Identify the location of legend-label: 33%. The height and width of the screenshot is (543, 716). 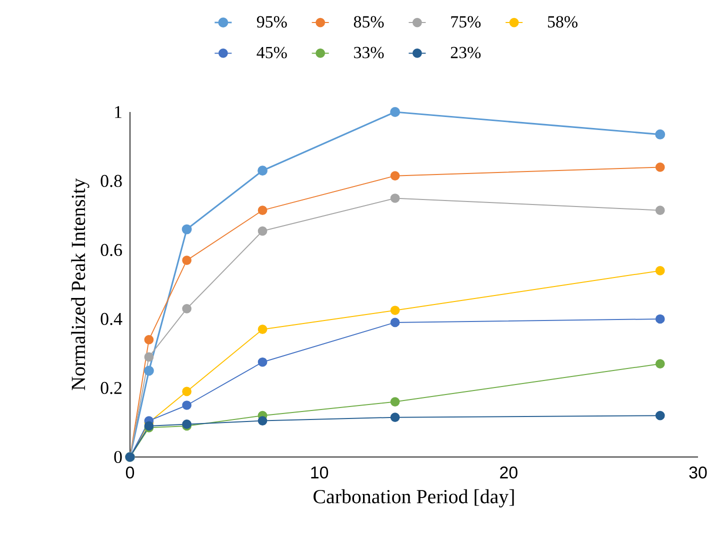
(369, 52).